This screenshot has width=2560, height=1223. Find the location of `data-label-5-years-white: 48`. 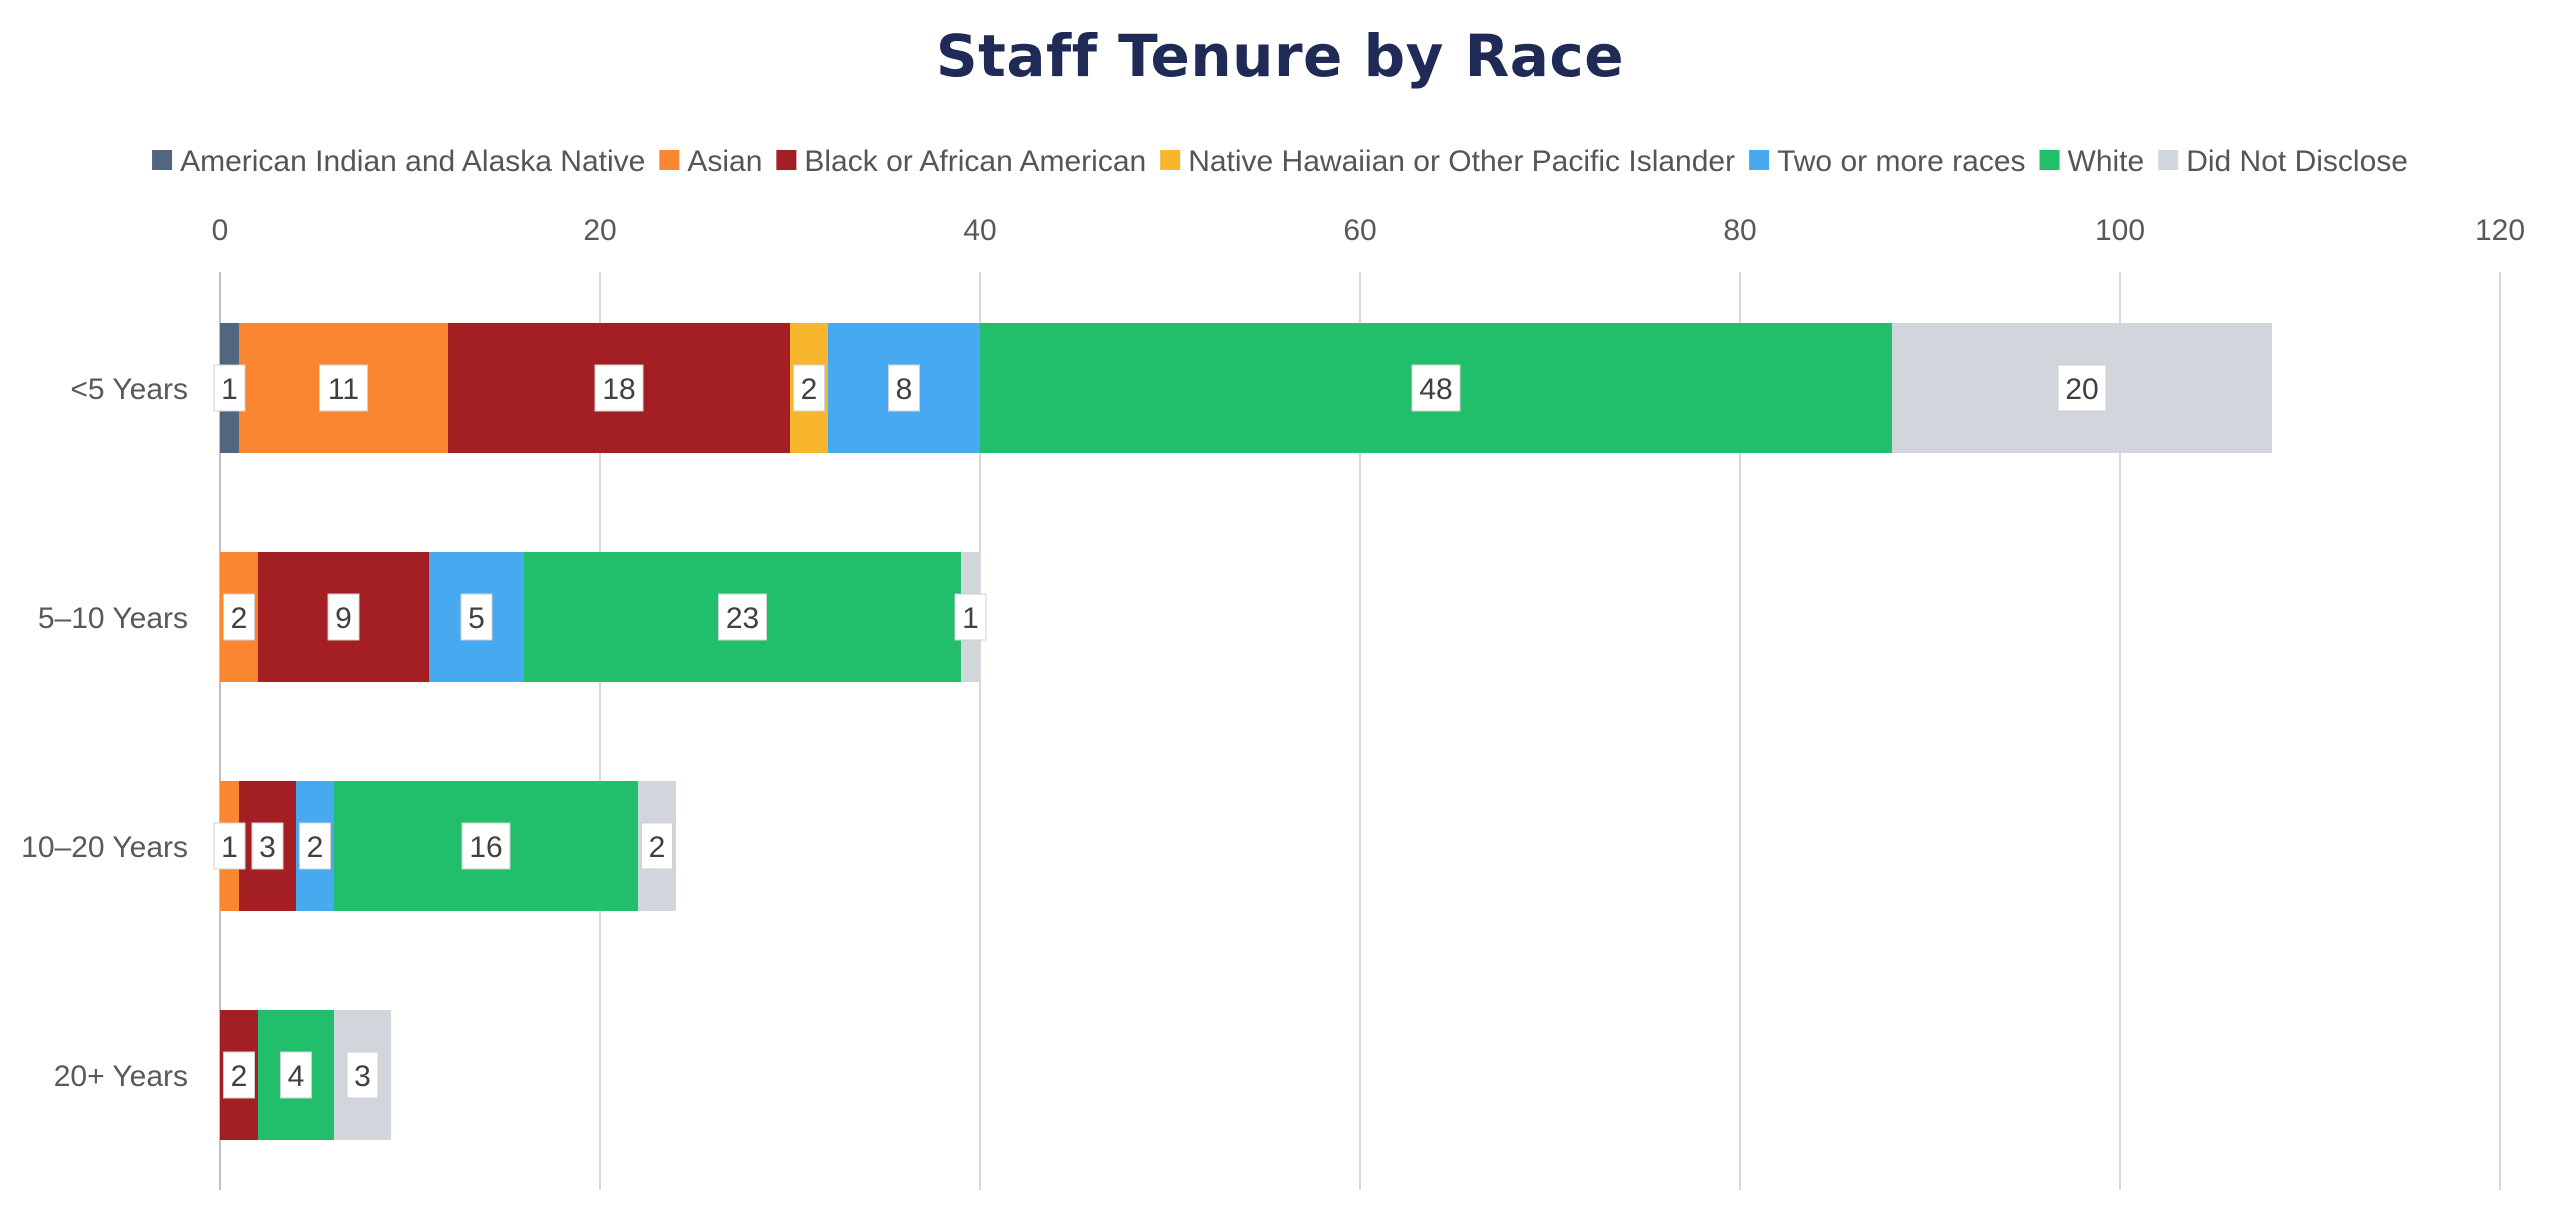

data-label-5-years-white: 48 is located at coordinates (1436, 388).